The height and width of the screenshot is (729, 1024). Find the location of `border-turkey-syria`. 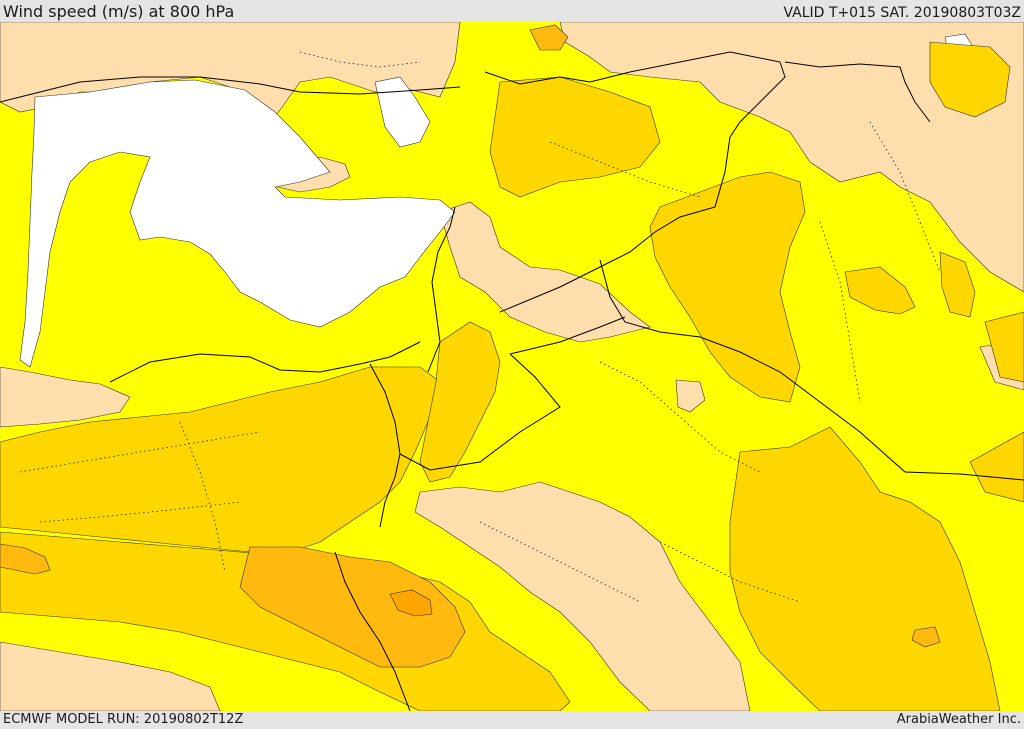

border-turkey-syria is located at coordinates (635, 94).